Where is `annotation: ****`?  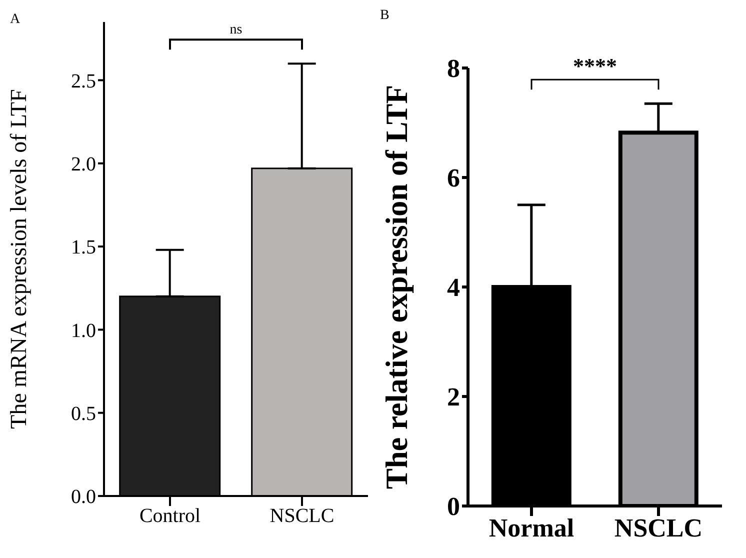
annotation: **** is located at coordinates (595, 66).